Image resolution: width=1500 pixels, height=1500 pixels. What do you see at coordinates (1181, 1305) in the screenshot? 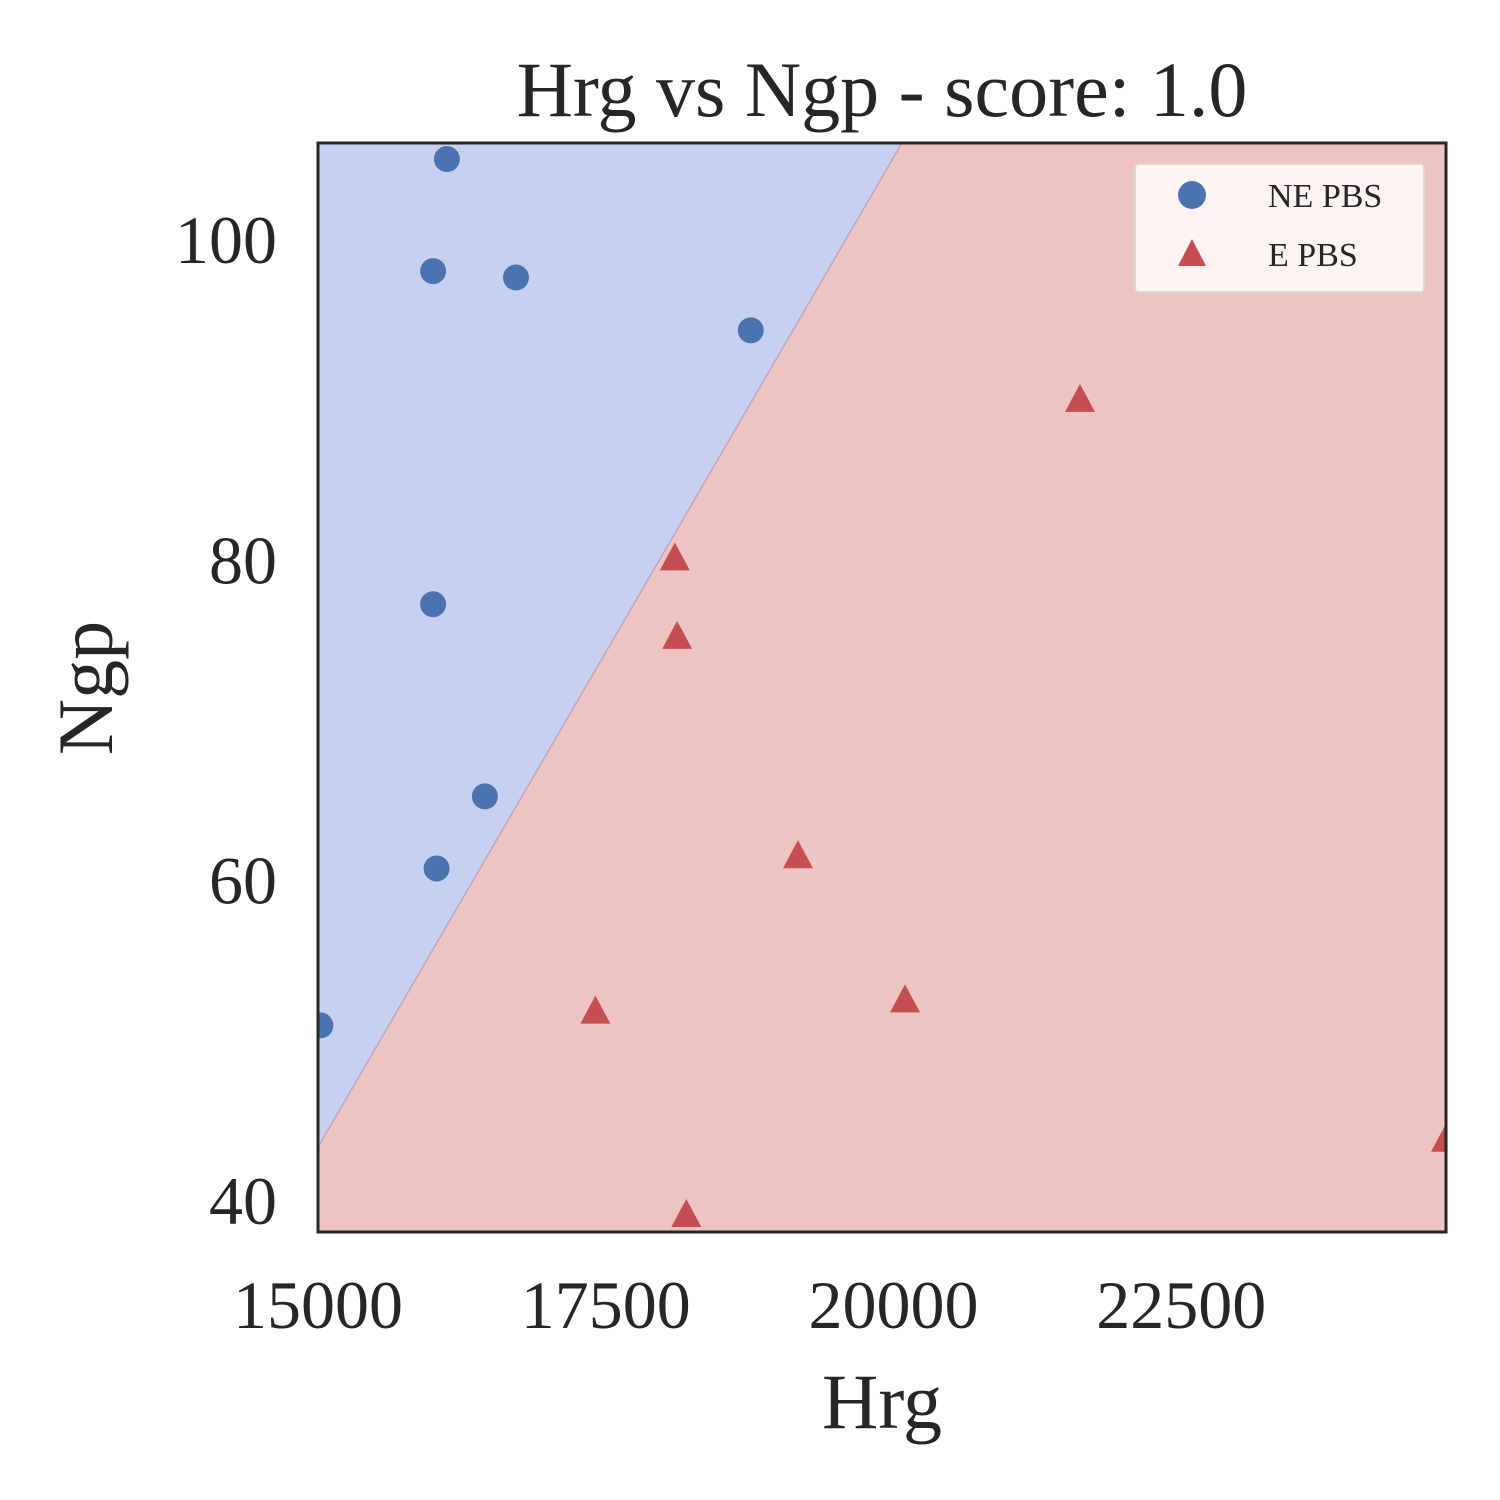
I see `x-tick-label: 22500` at bounding box center [1181, 1305].